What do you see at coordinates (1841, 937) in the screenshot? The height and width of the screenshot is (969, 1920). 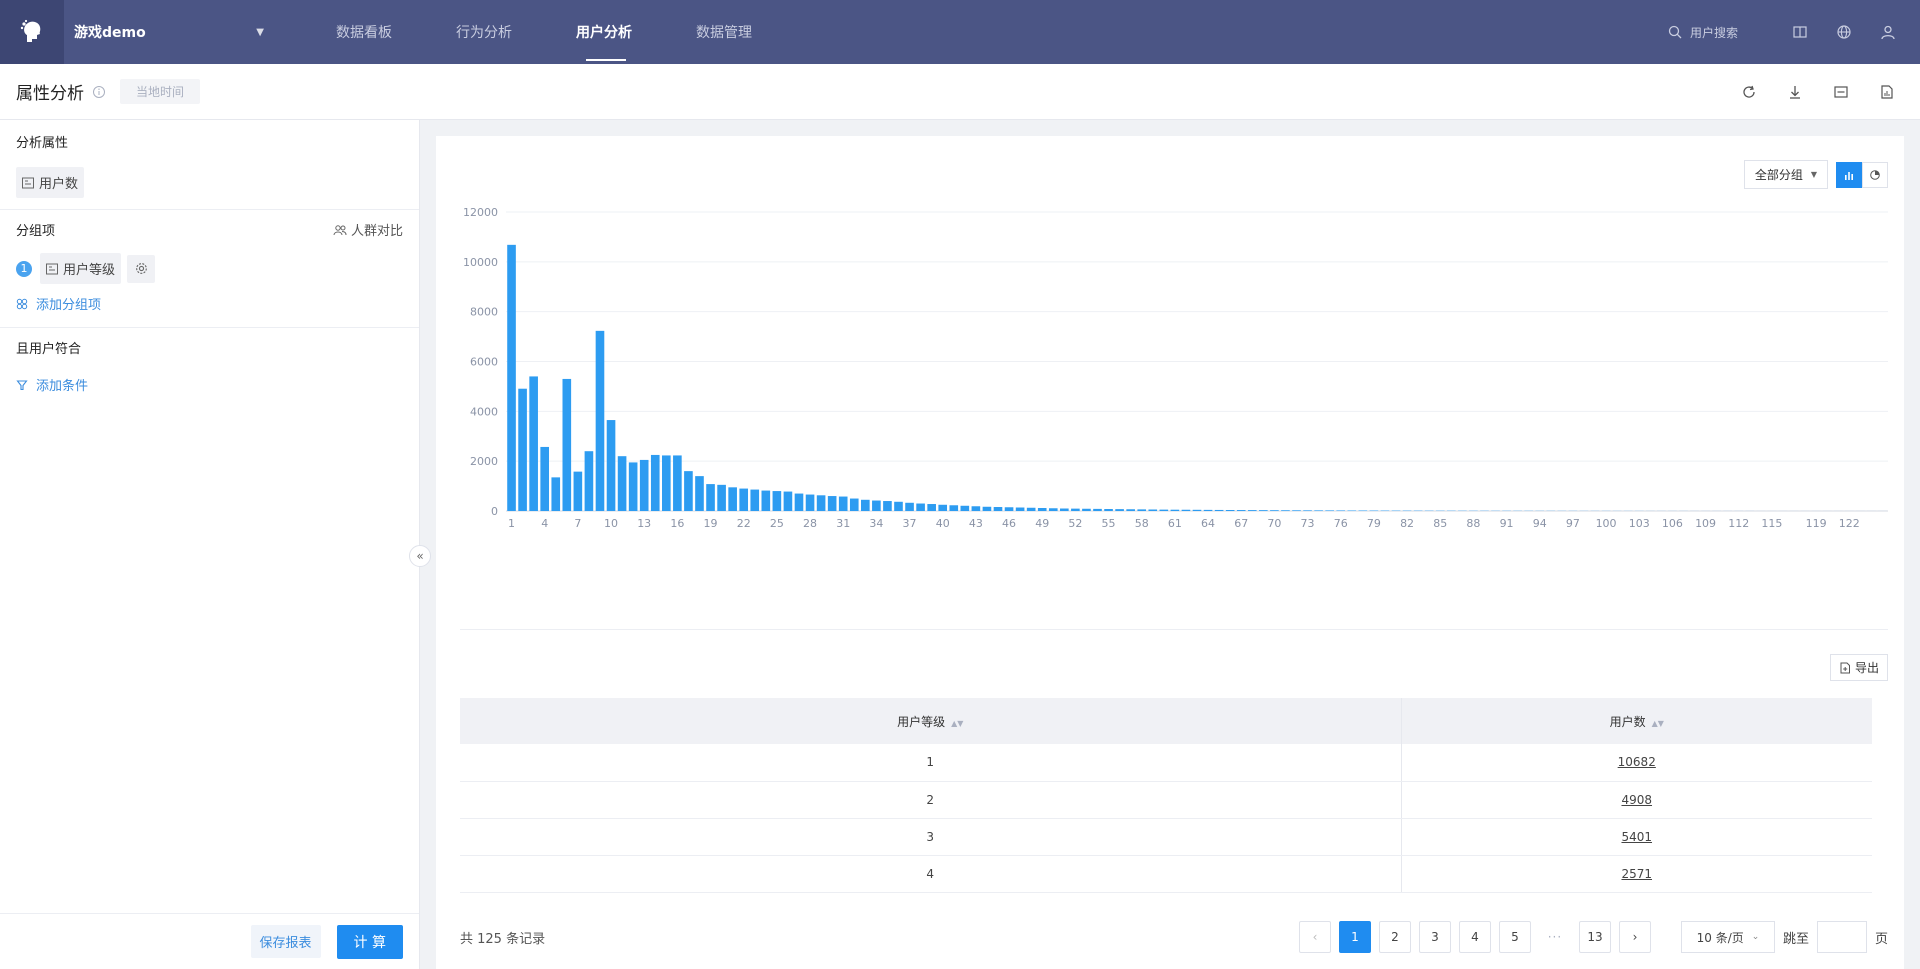 I see `jump-page-input` at bounding box center [1841, 937].